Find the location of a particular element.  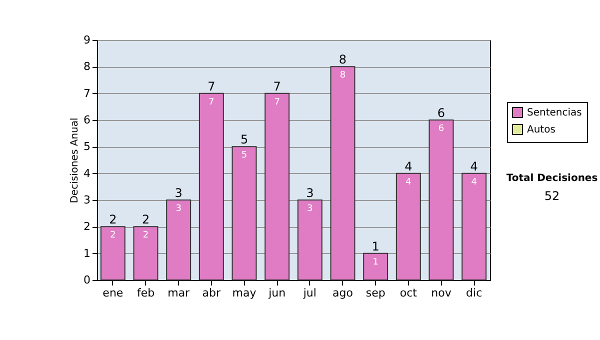

y-axis-title: Decisiones Anual is located at coordinates (75, 161).